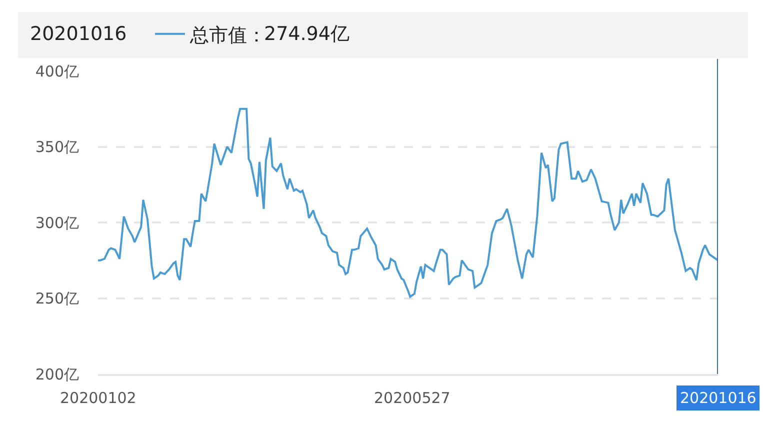 The width and height of the screenshot is (763, 435). Describe the element at coordinates (57, 374) in the screenshot. I see `y-tick-label: 200亿` at that location.